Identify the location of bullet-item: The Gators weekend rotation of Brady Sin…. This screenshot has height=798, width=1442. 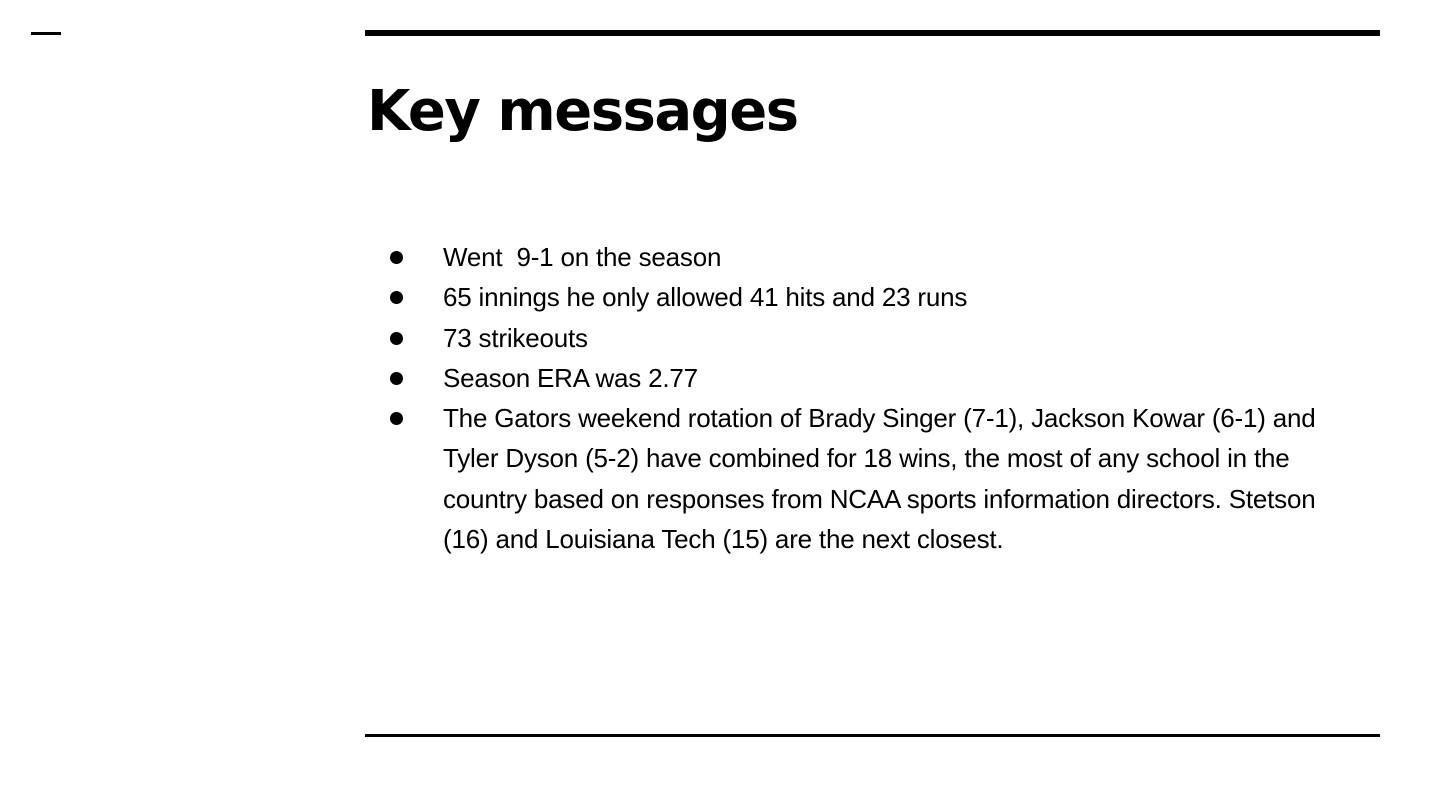
(865, 478).